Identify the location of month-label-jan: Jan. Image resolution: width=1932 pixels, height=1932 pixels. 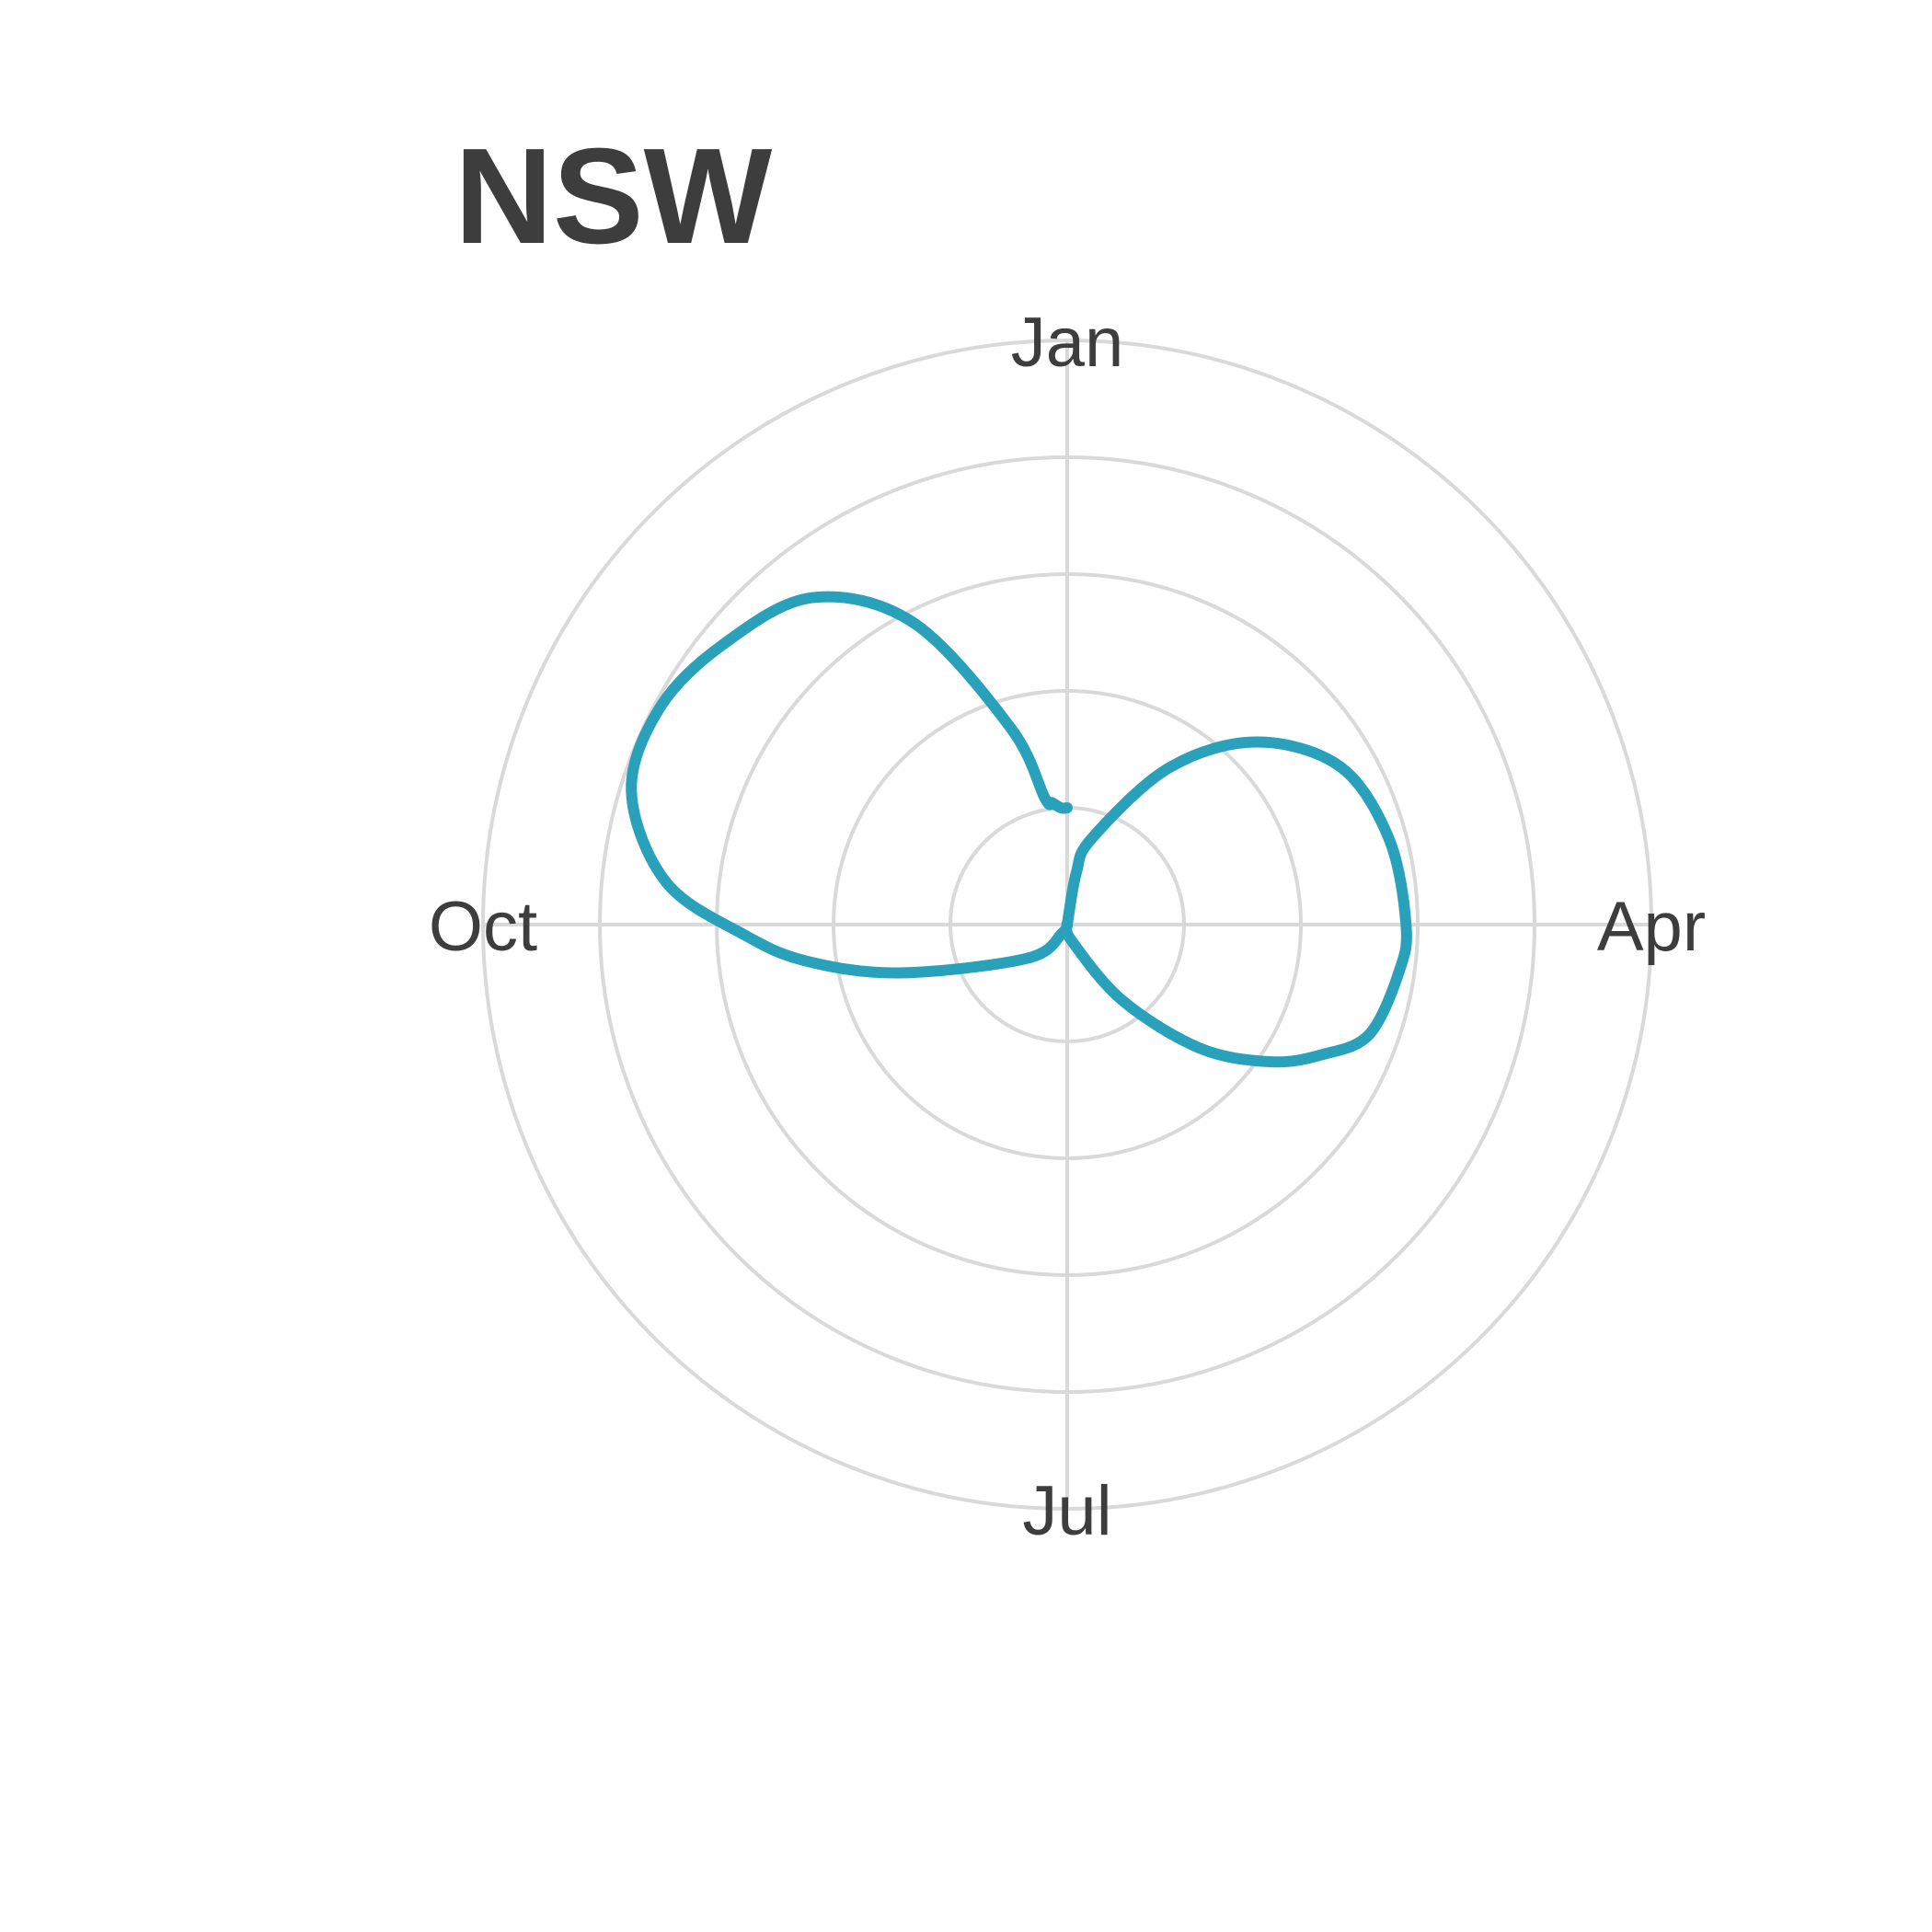
(1067, 343).